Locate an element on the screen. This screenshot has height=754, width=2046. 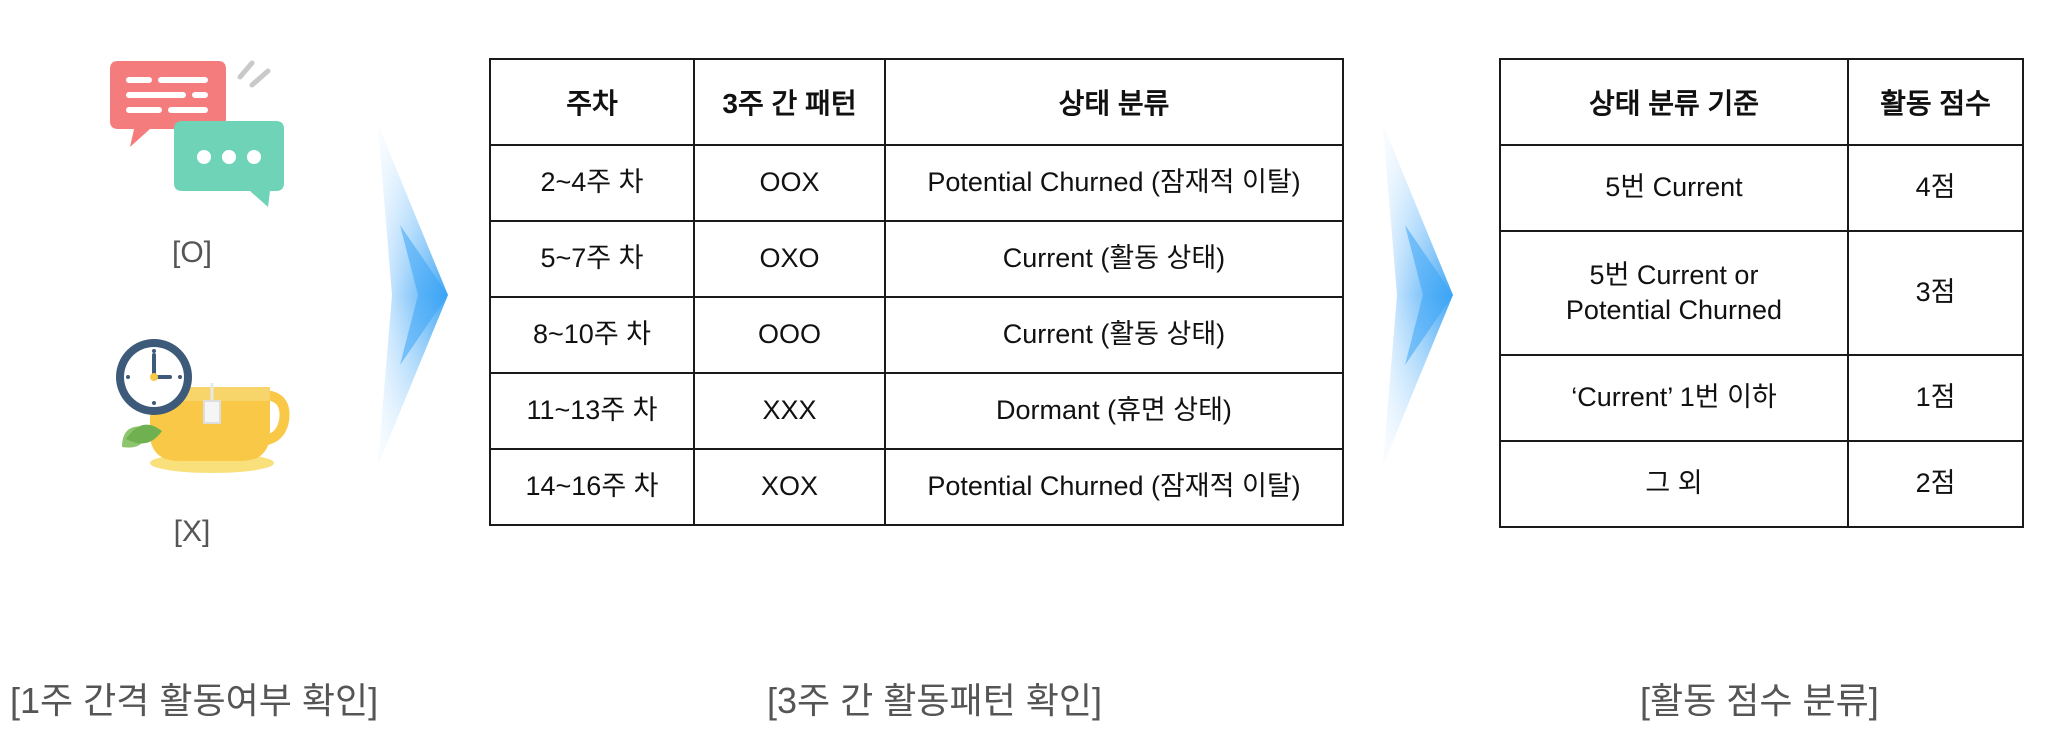
cell-pattern: OOO is located at coordinates (789, 335).